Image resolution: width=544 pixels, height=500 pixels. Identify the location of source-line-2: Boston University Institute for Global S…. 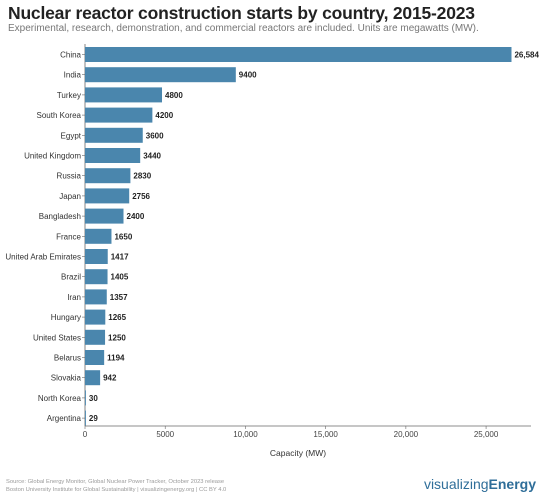
(116, 490).